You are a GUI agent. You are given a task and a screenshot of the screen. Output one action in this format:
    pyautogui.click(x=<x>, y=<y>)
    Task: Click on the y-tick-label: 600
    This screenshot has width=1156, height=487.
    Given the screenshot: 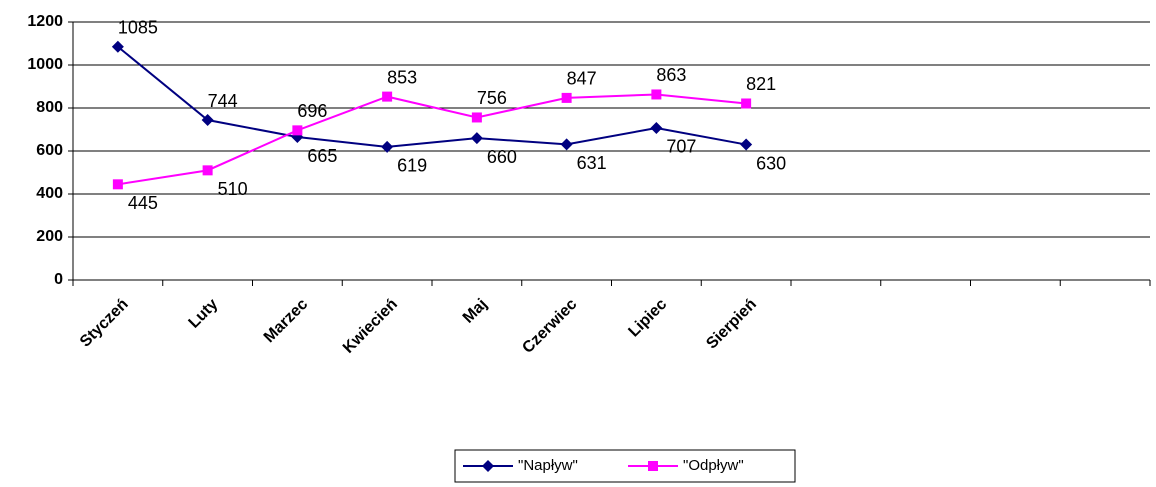 What is the action you would take?
    pyautogui.click(x=49, y=150)
    